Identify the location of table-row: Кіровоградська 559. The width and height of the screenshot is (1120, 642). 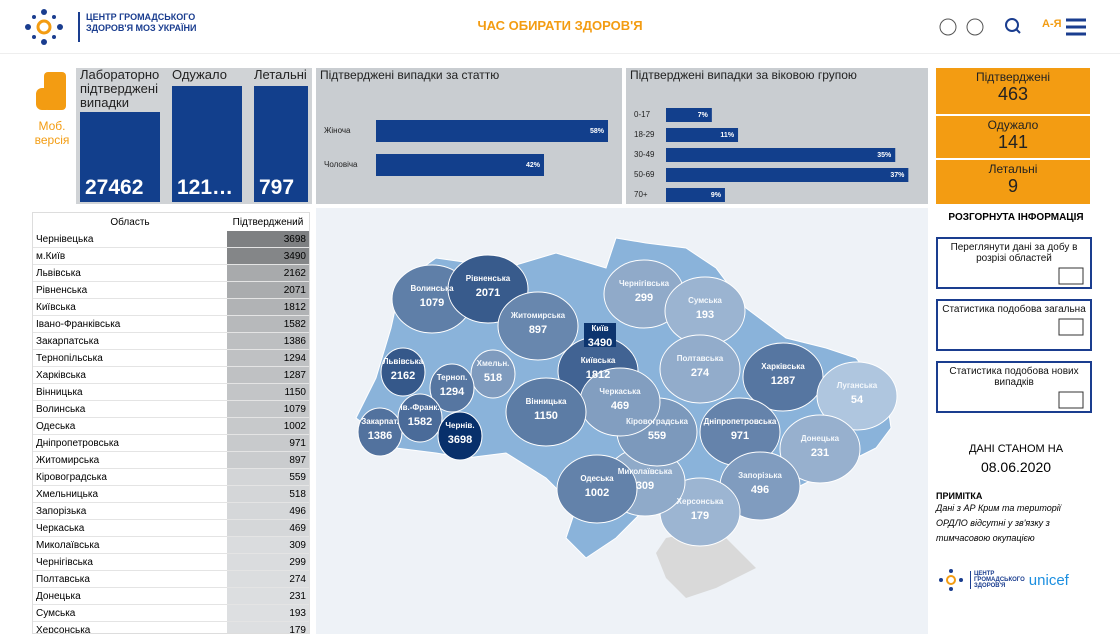
(171, 477).